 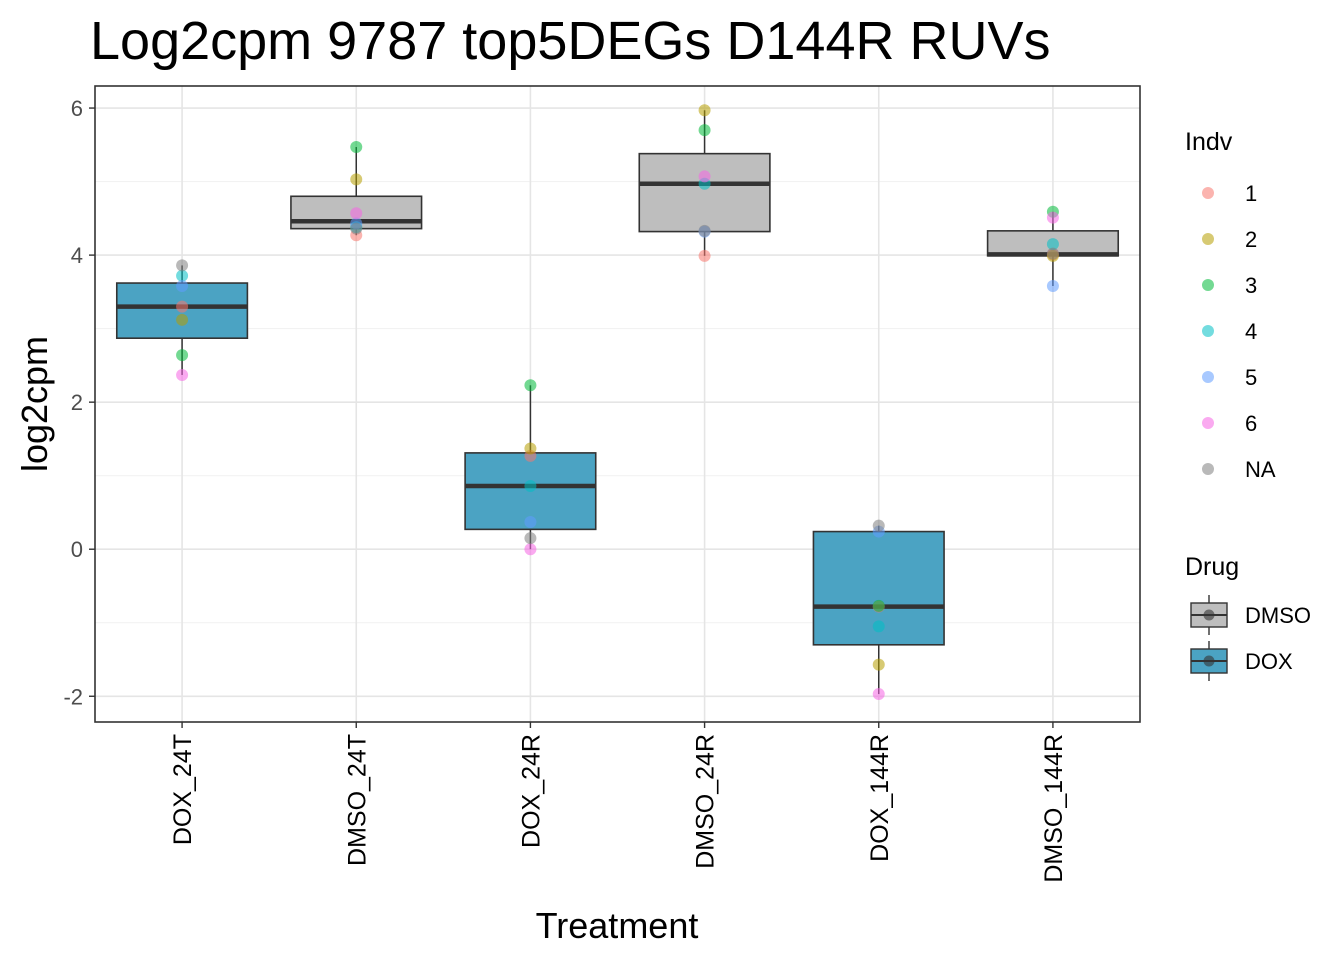 What do you see at coordinates (617, 925) in the screenshot?
I see `x-axis-title: Treatment` at bounding box center [617, 925].